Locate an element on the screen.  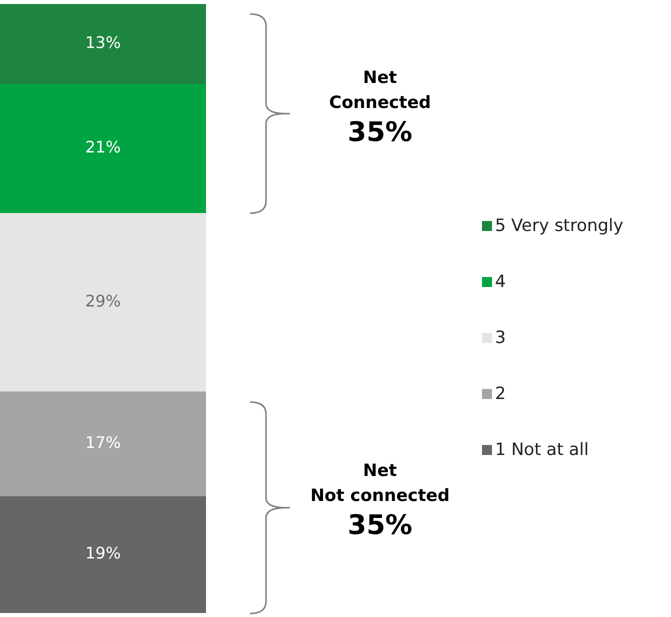
data-label: 17% is located at coordinates (103, 442).